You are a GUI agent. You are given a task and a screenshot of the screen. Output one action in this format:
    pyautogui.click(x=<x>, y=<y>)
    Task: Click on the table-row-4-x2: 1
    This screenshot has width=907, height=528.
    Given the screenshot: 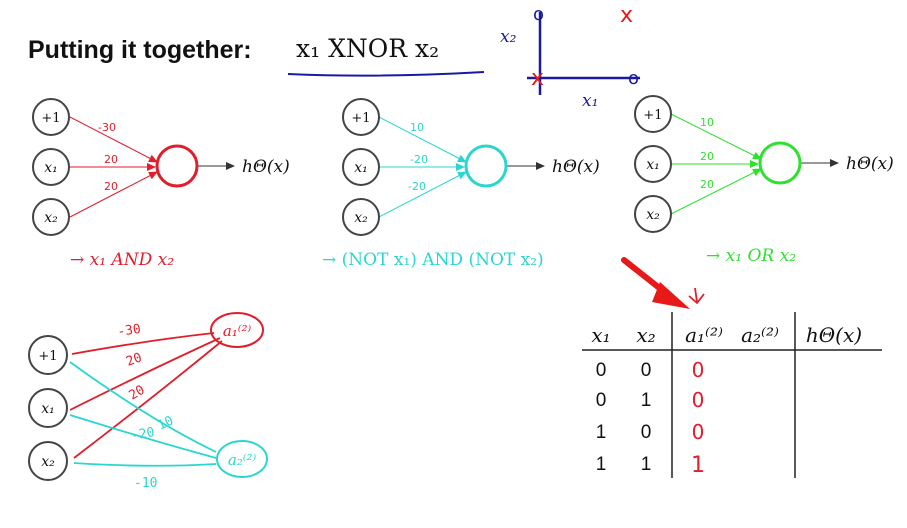 What is the action you would take?
    pyautogui.click(x=646, y=464)
    